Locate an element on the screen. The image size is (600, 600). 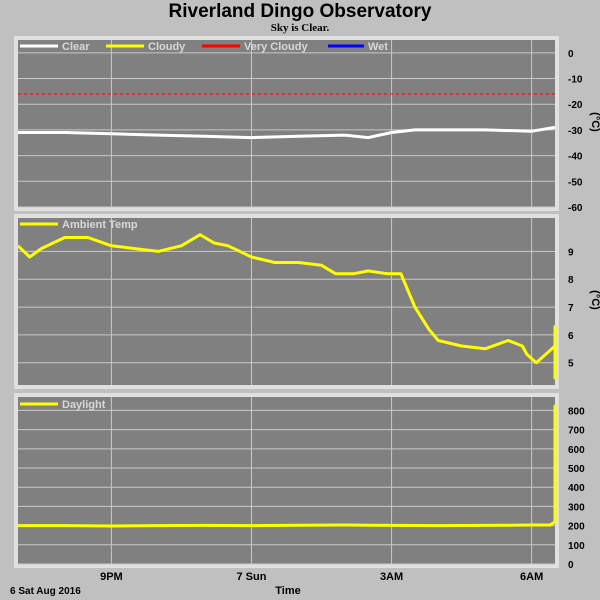
y-tick-label: -40 is located at coordinates (575, 157).